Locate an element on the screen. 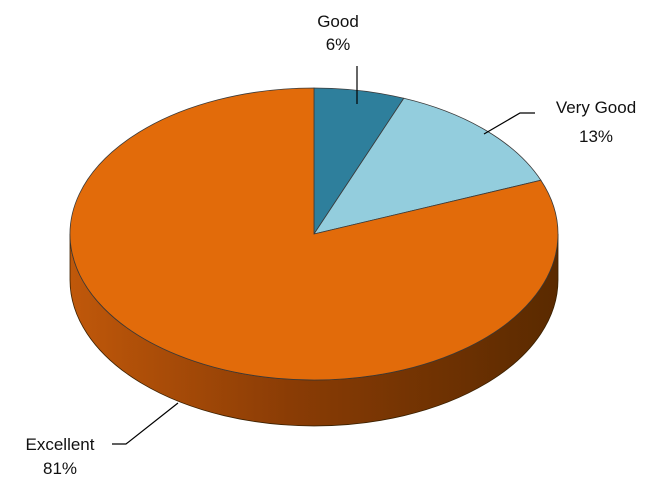 This screenshot has height=482, width=650. label-good: Good 6% is located at coordinates (338, 58).